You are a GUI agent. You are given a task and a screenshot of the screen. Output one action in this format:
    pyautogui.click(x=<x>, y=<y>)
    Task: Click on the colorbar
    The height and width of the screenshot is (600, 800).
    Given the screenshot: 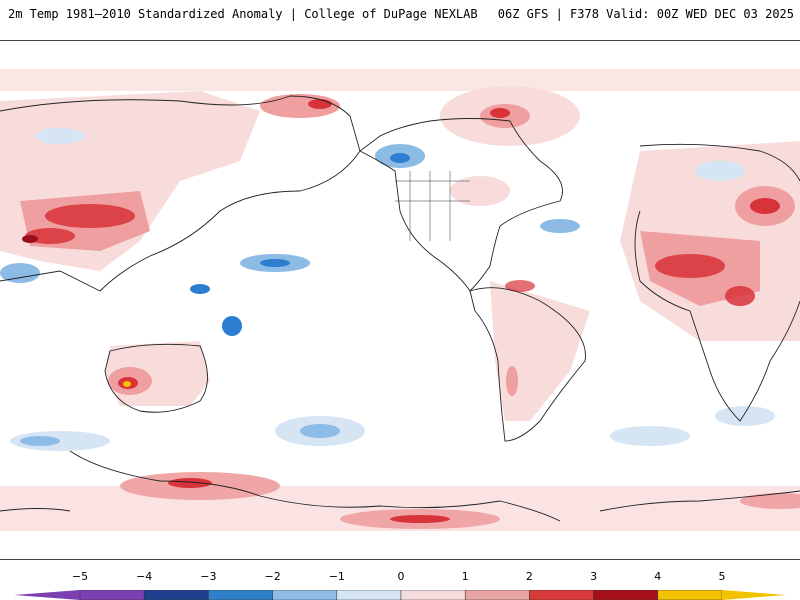 What is the action you would take?
    pyautogui.click(x=400, y=595)
    